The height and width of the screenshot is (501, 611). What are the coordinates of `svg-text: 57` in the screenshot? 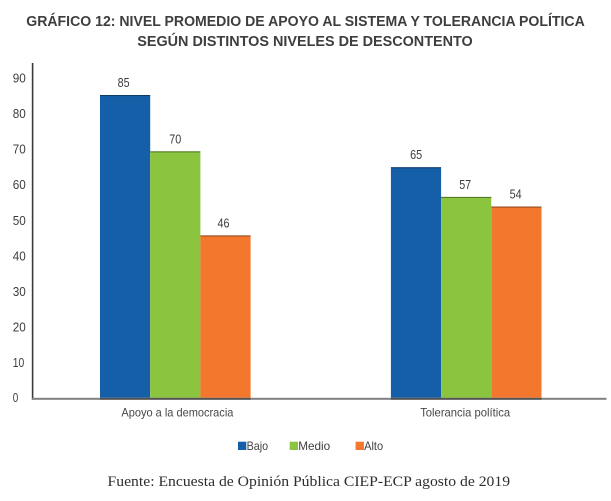 It's located at (465, 185).